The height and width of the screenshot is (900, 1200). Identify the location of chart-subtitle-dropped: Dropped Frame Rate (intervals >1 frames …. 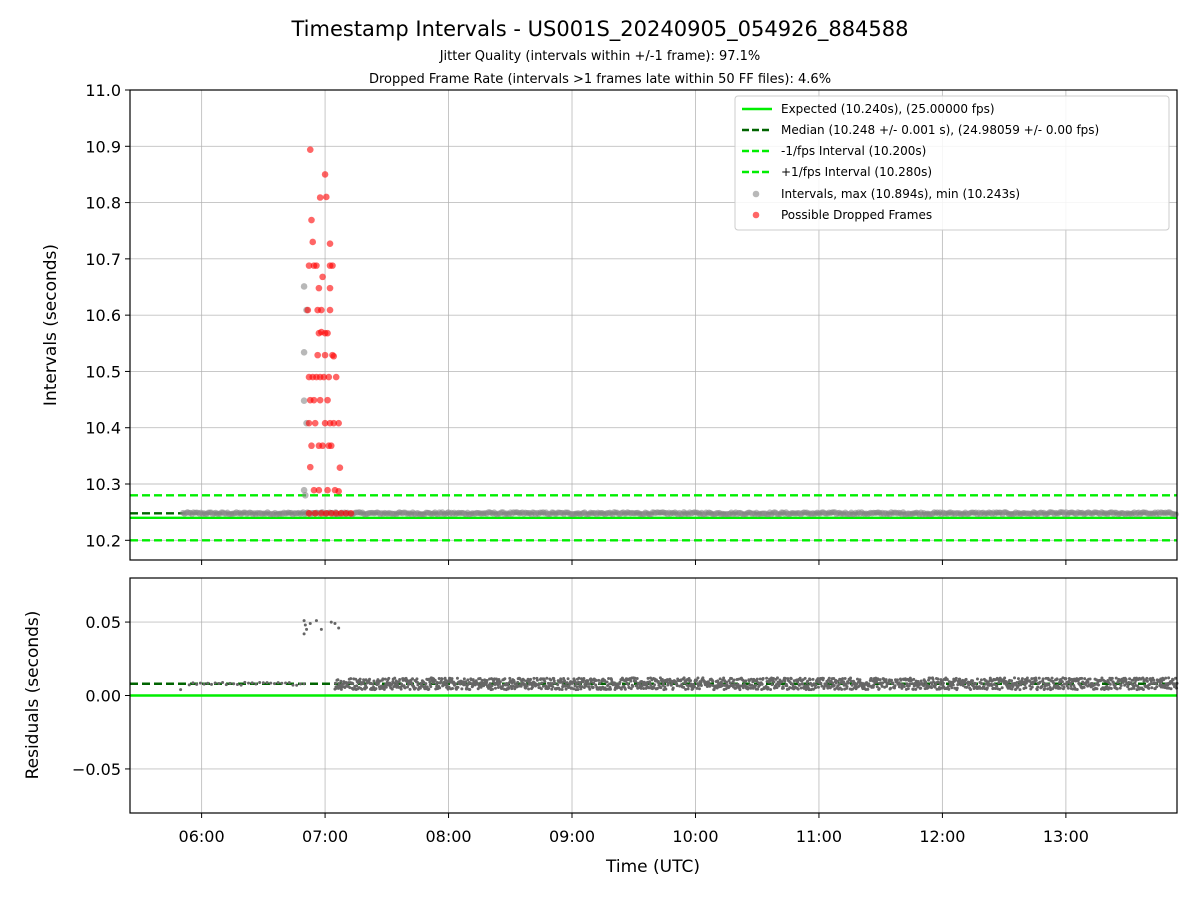
(600, 79).